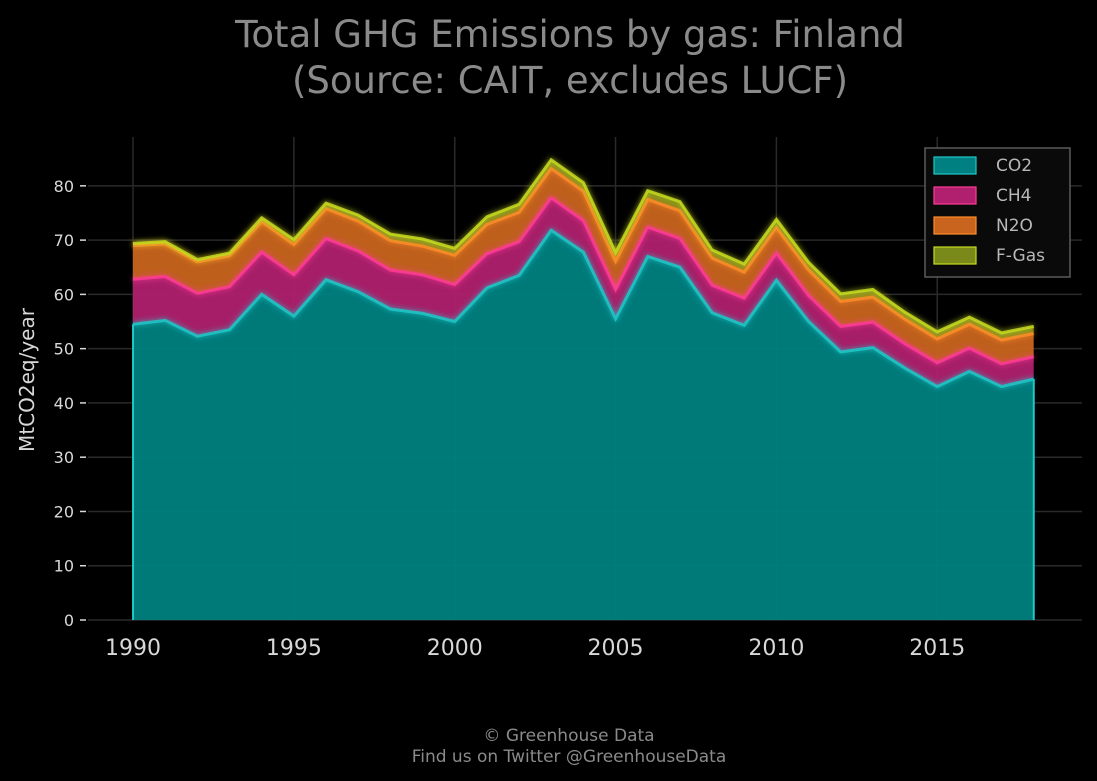  Describe the element at coordinates (64, 349) in the screenshot. I see `y-tick-label: 50` at that location.